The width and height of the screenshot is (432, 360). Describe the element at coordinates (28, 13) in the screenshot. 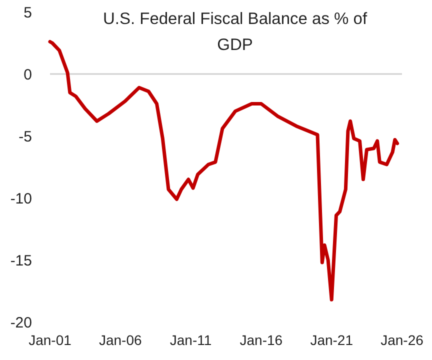

I see `y-tick-label: 5` at that location.